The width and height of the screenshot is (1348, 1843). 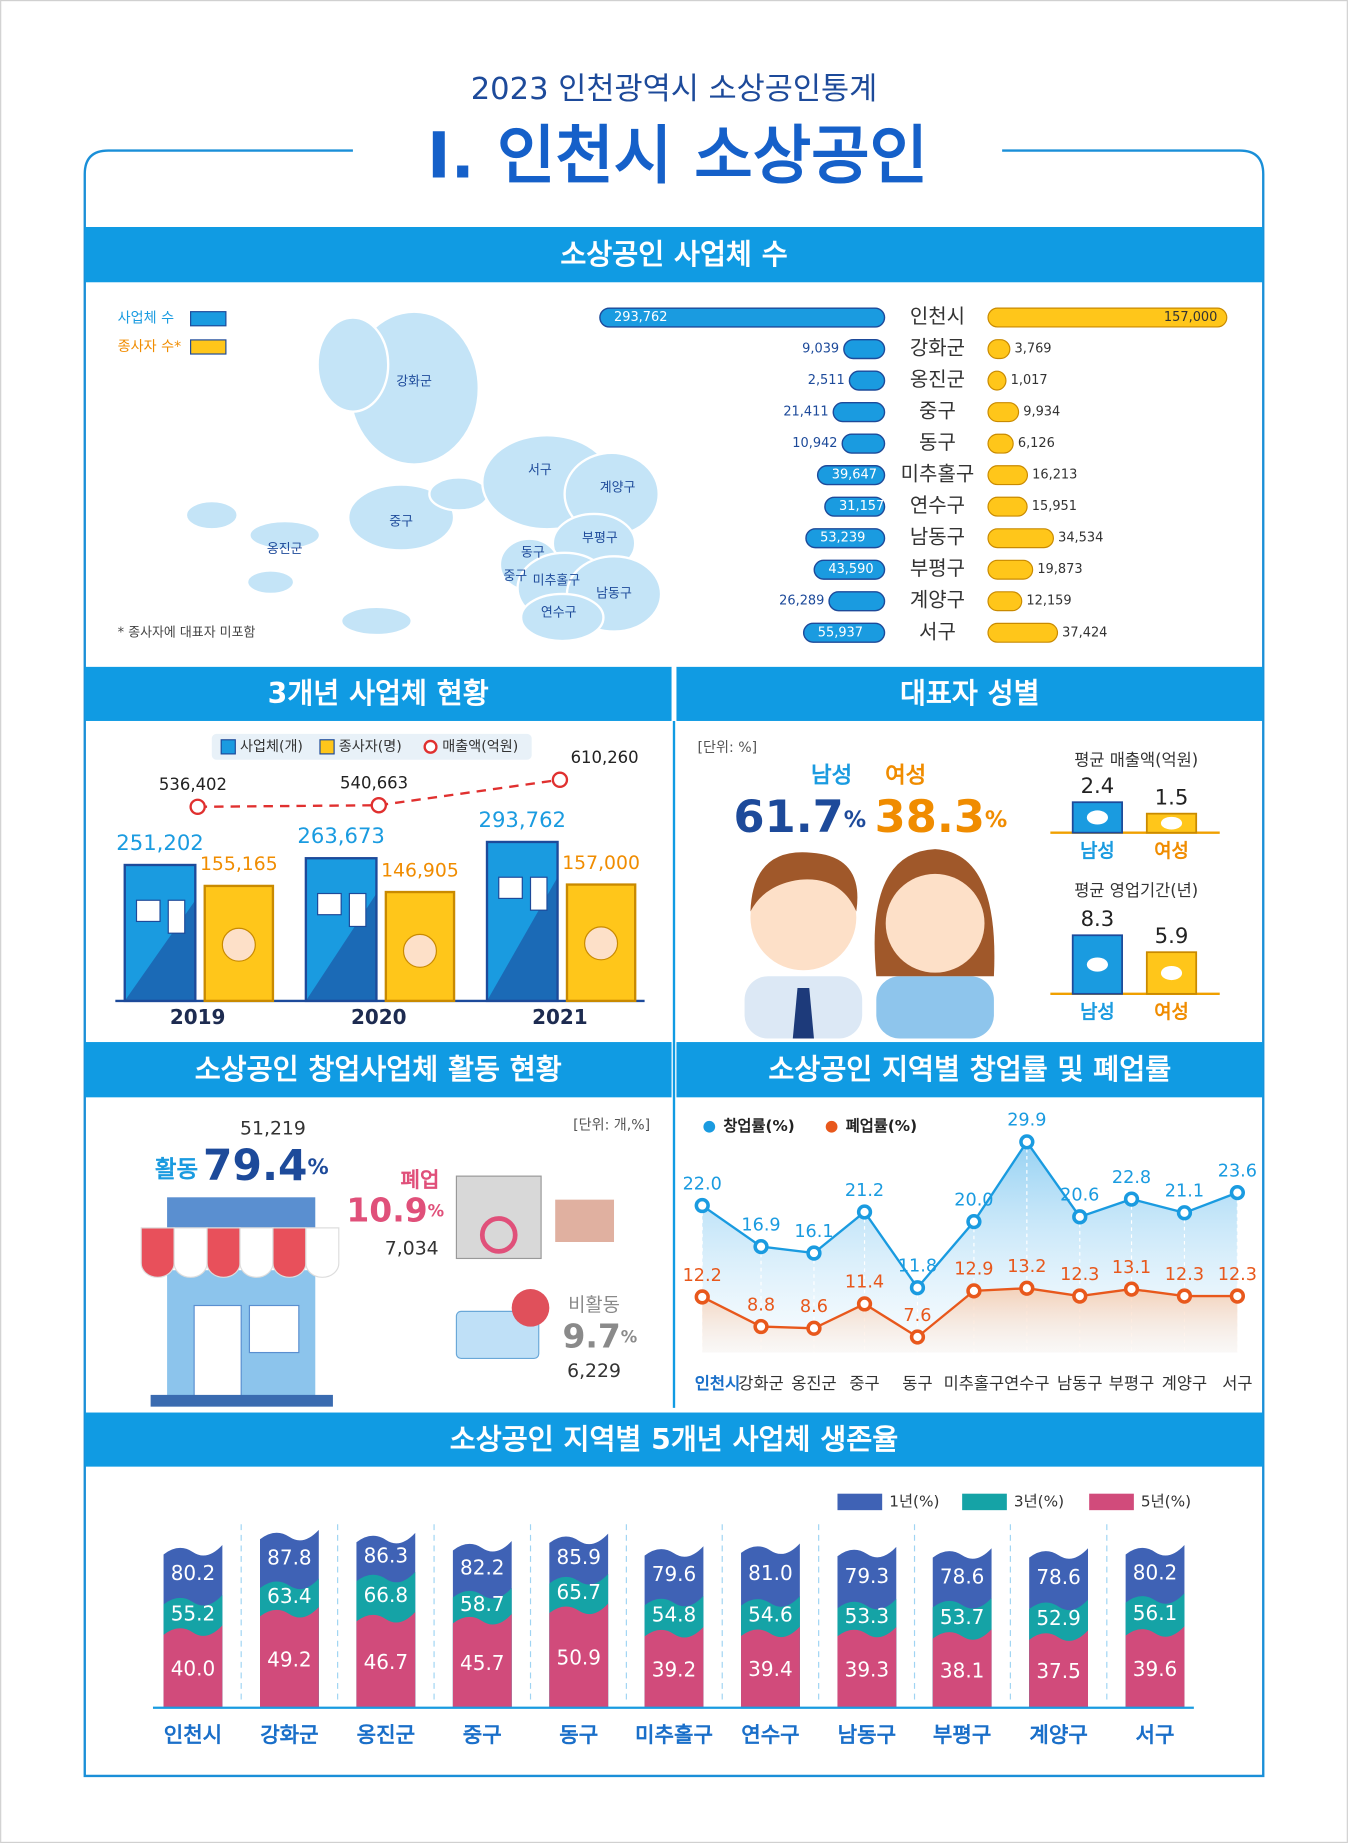 I want to click on value-label: 536,402, so click(x=193, y=784).